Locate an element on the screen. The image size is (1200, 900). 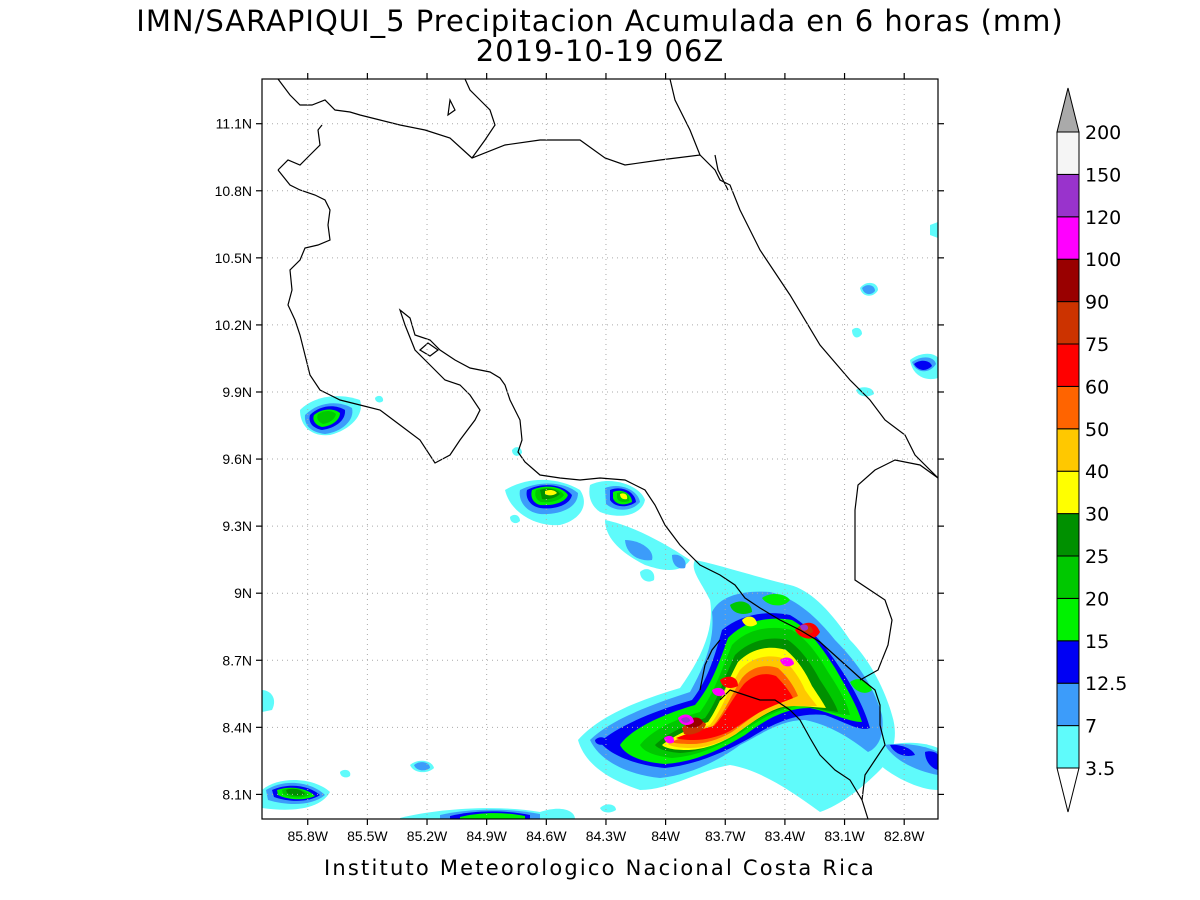
lat-tick-label: 9.3N is located at coordinates (237, 526).